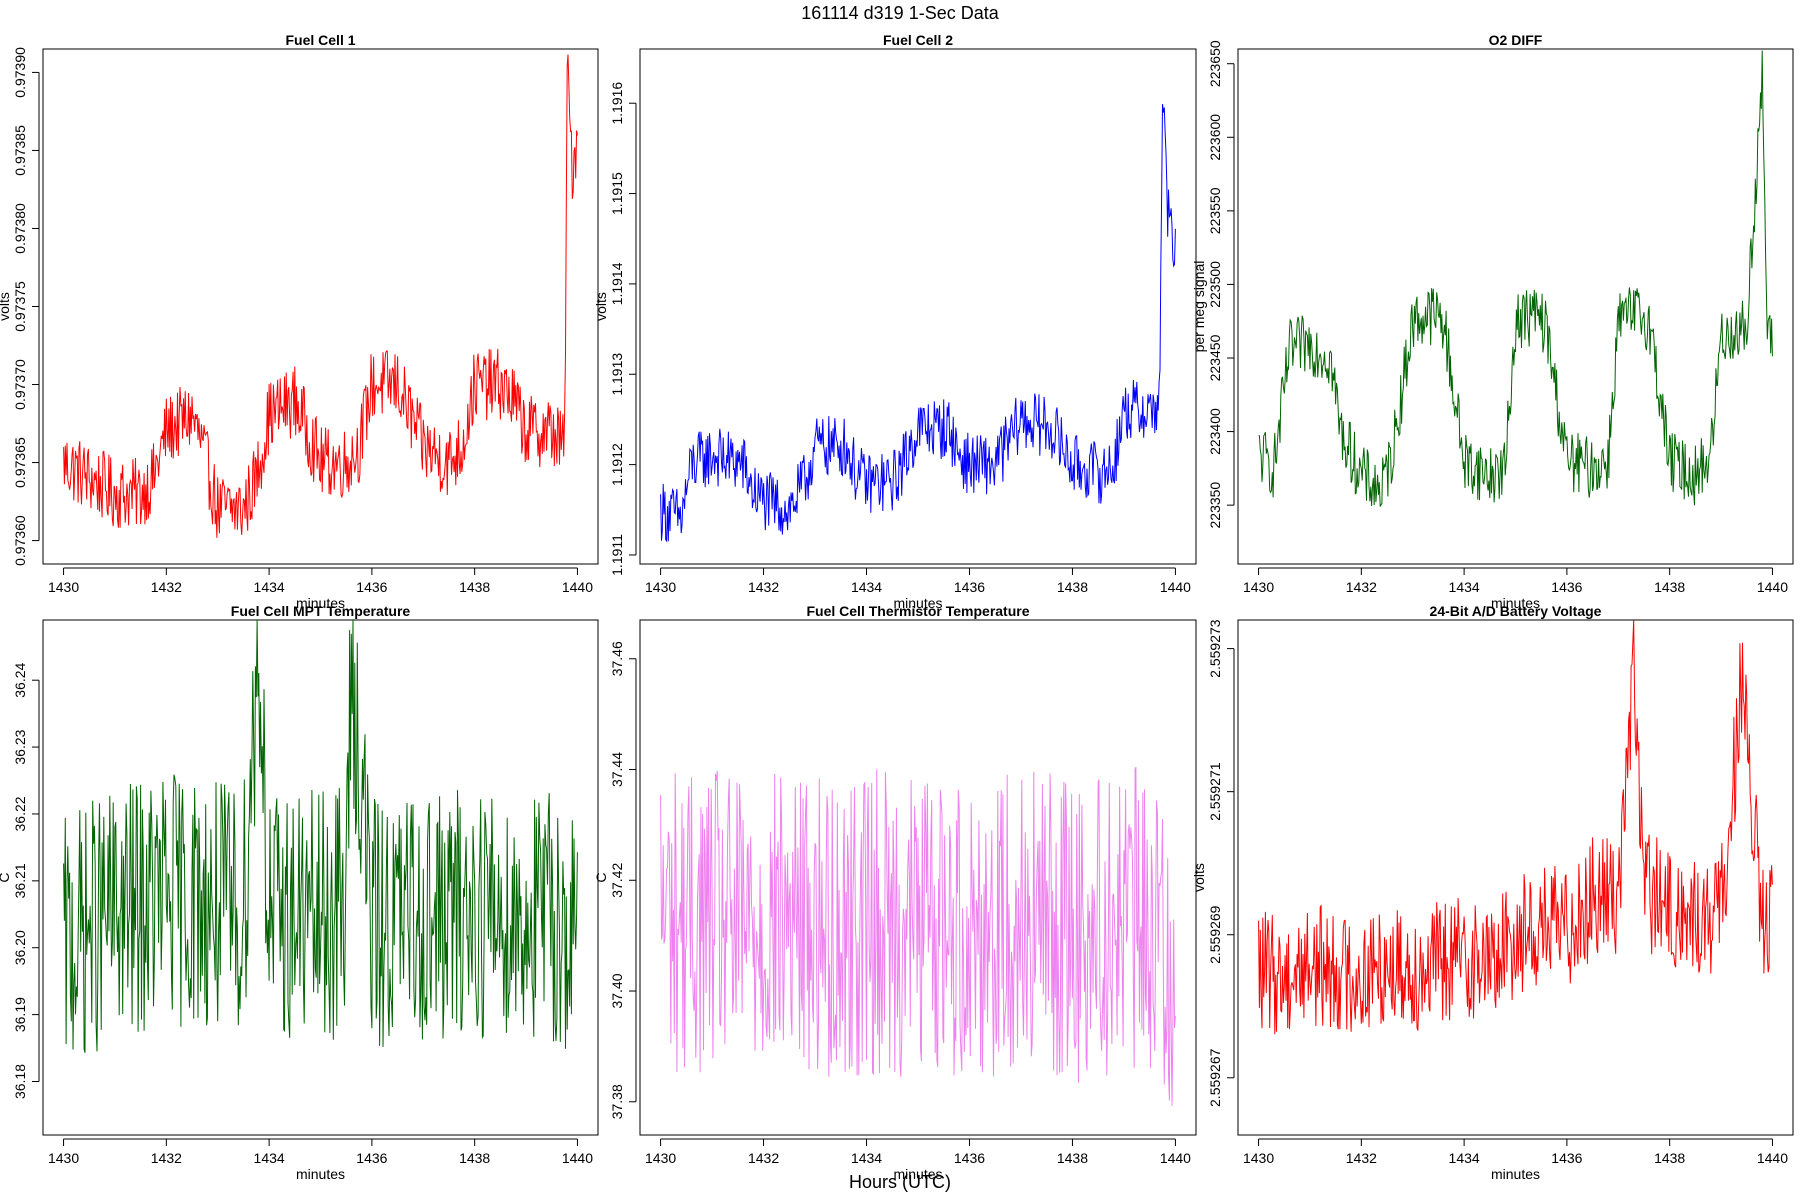  Describe the element at coordinates (617, 283) in the screenshot. I see `fuel-cell-2-y-tick-label: 1.1914` at that location.